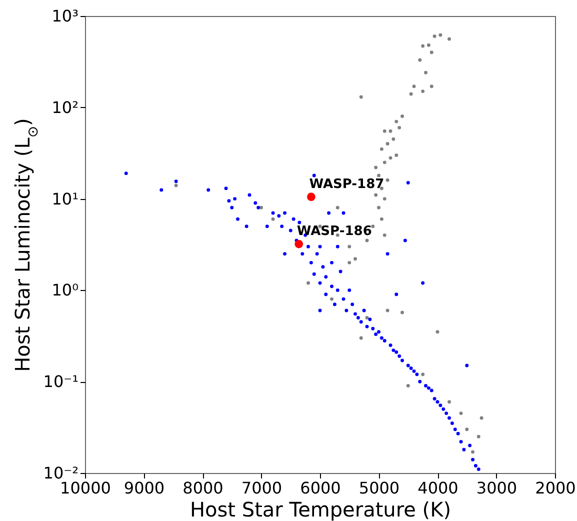 This screenshot has height=521, width=577. I want to click on x-tick-label: 7000, so click(261, 488).